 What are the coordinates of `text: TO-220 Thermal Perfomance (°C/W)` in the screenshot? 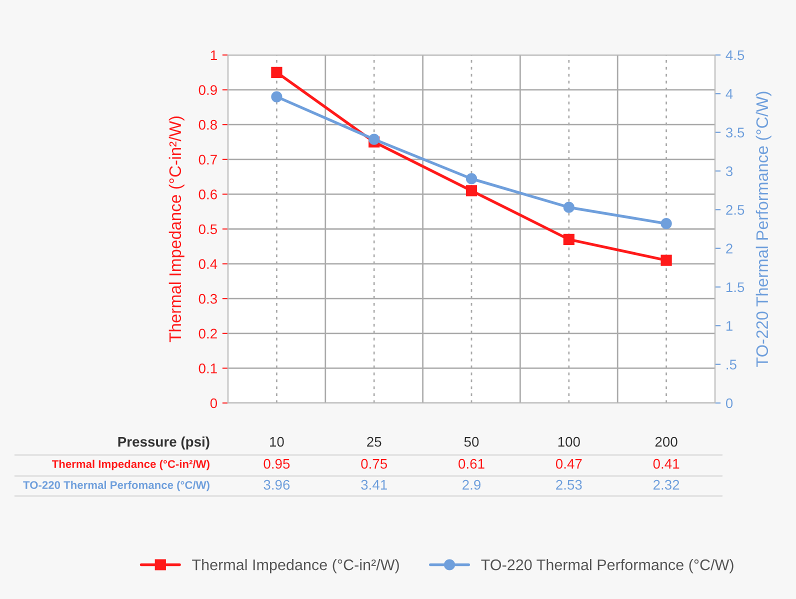 It's located at (116, 486).